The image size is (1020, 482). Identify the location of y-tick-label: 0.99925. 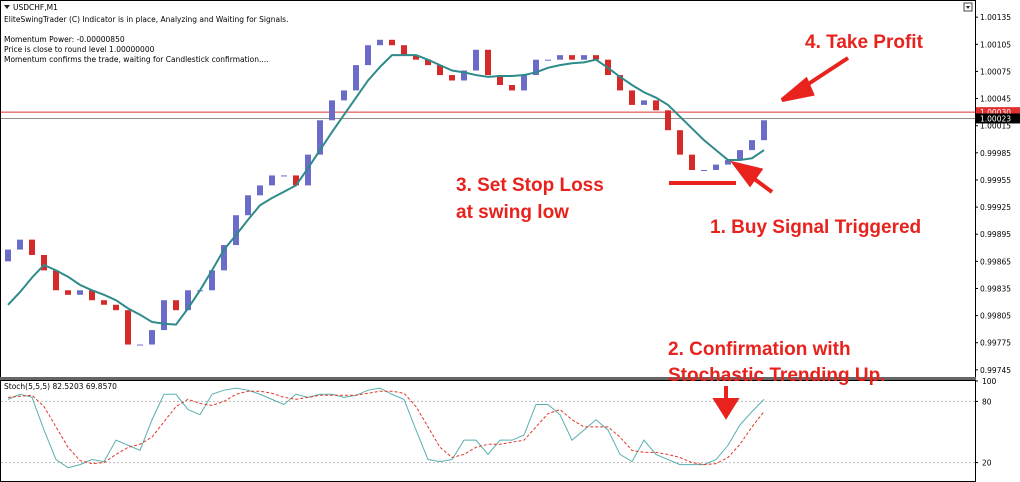
(995, 207).